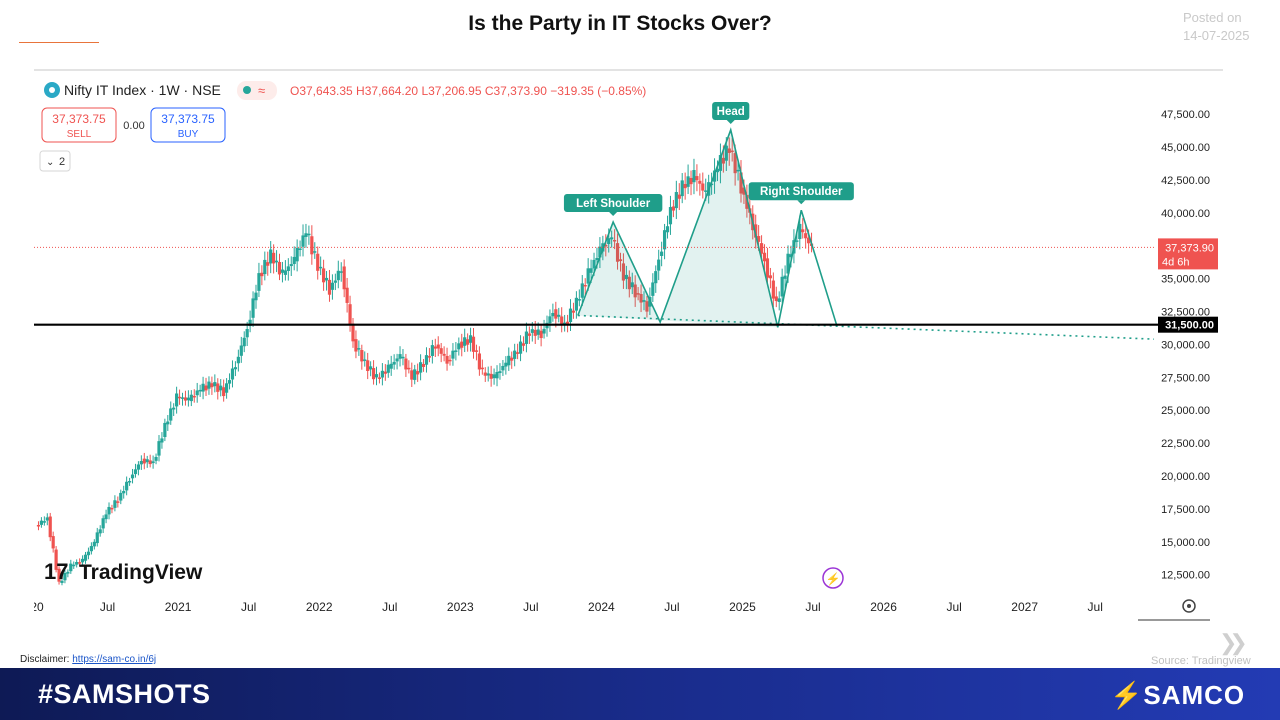  What do you see at coordinates (123, 571) in the screenshot?
I see `tradingview-watermark: 17 TradingView` at bounding box center [123, 571].